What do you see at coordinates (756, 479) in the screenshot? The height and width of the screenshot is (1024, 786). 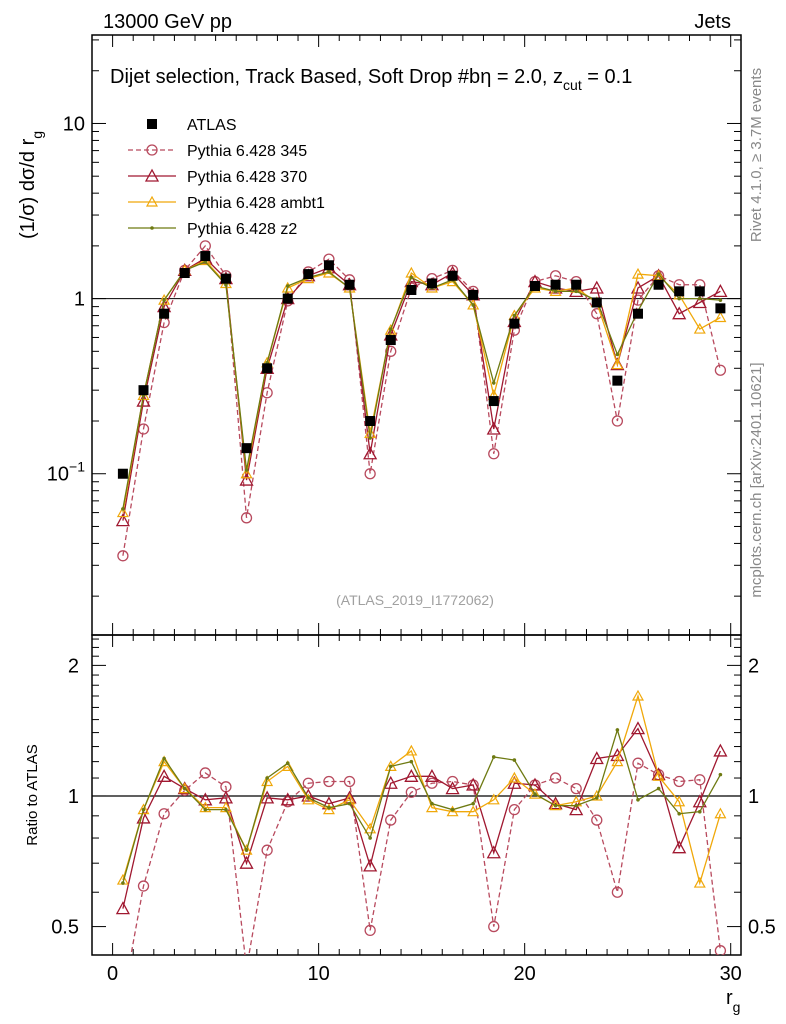 I see `mcplots-label: mcplots.cern.ch [arXiv:2401.10621]` at bounding box center [756, 479].